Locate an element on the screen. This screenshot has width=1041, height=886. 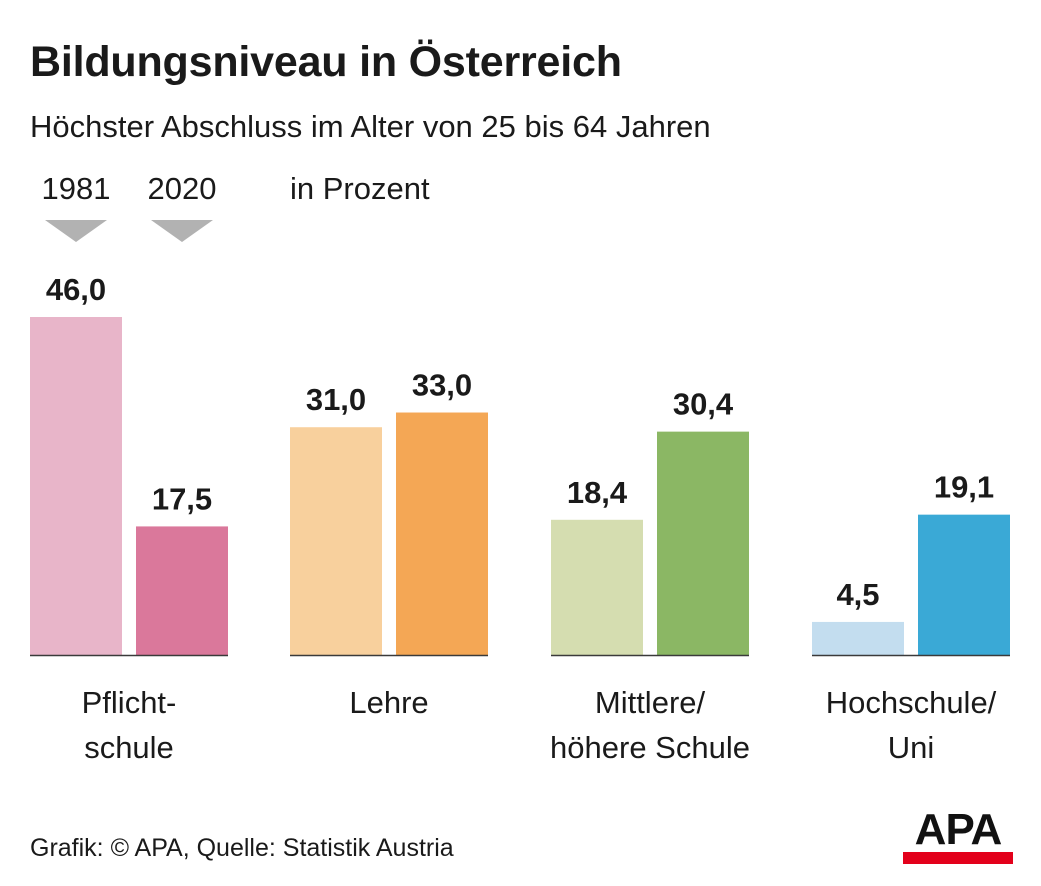
category-label-2-line-1: höhere Schule is located at coordinates (650, 747).